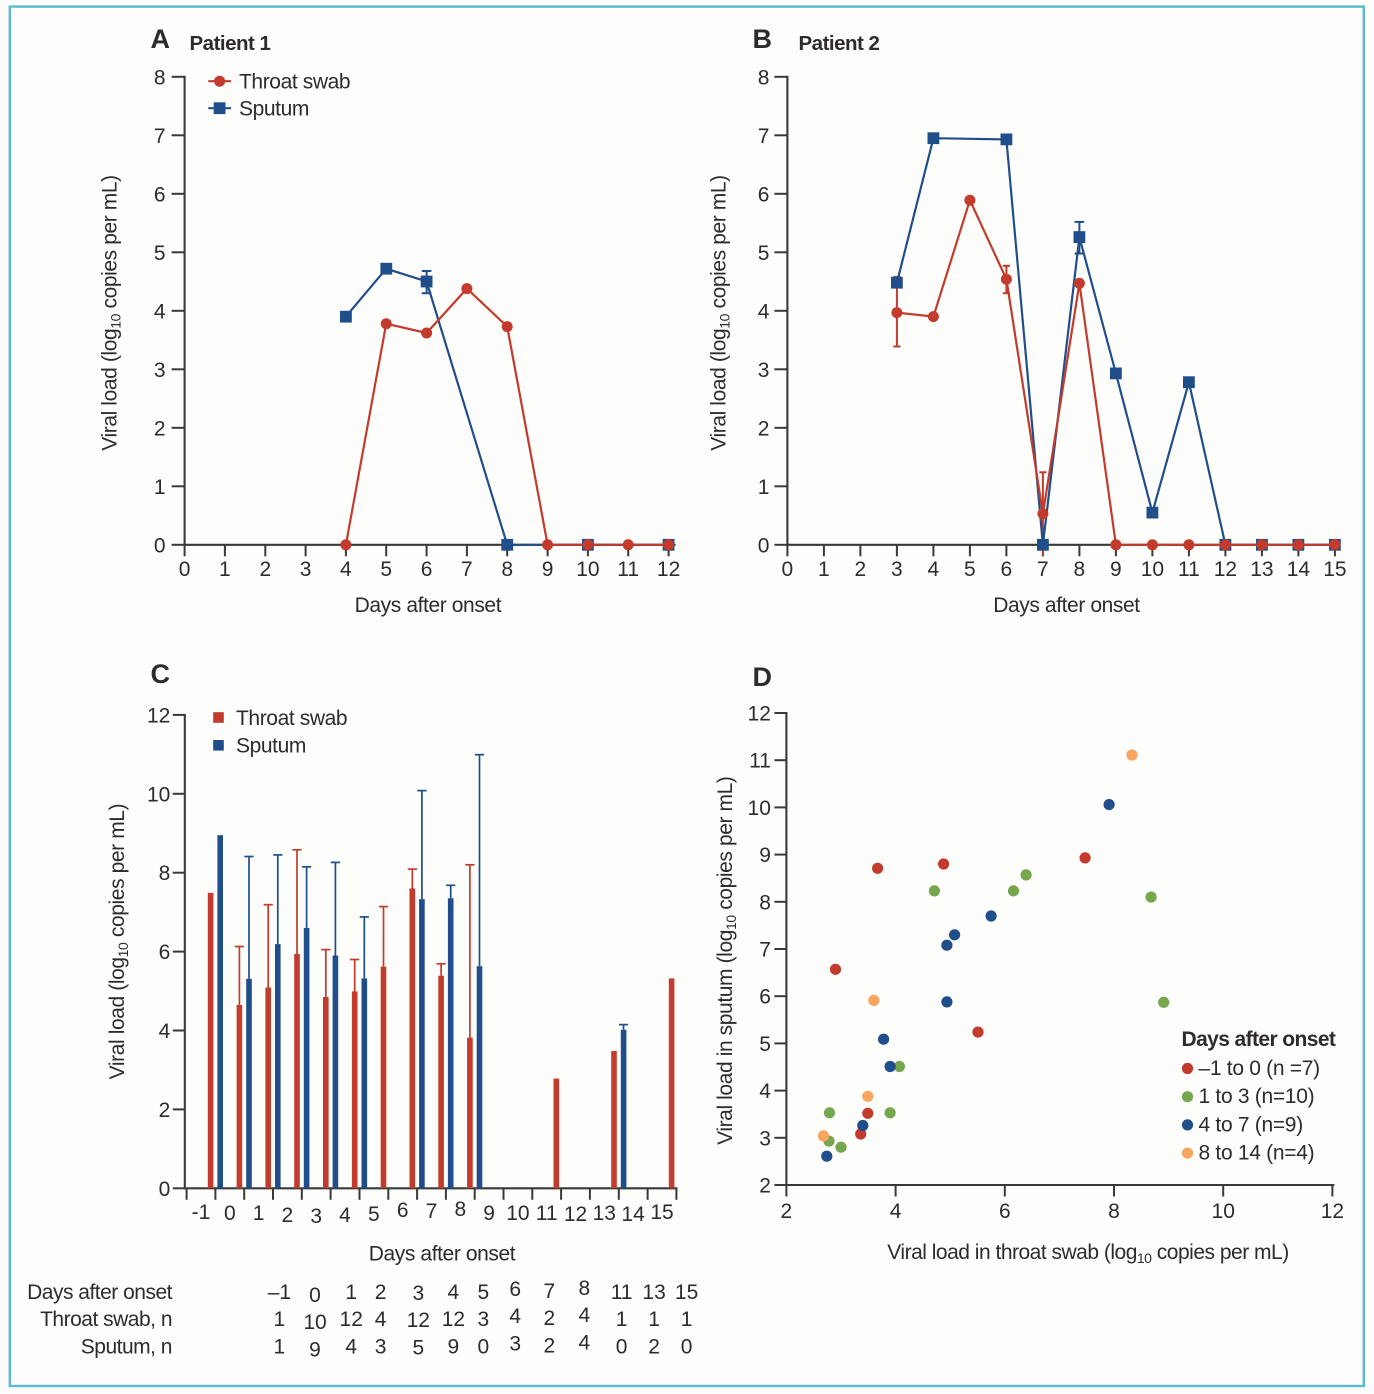  What do you see at coordinates (271, 745) in the screenshot?
I see `svg-text: Sputum` at bounding box center [271, 745].